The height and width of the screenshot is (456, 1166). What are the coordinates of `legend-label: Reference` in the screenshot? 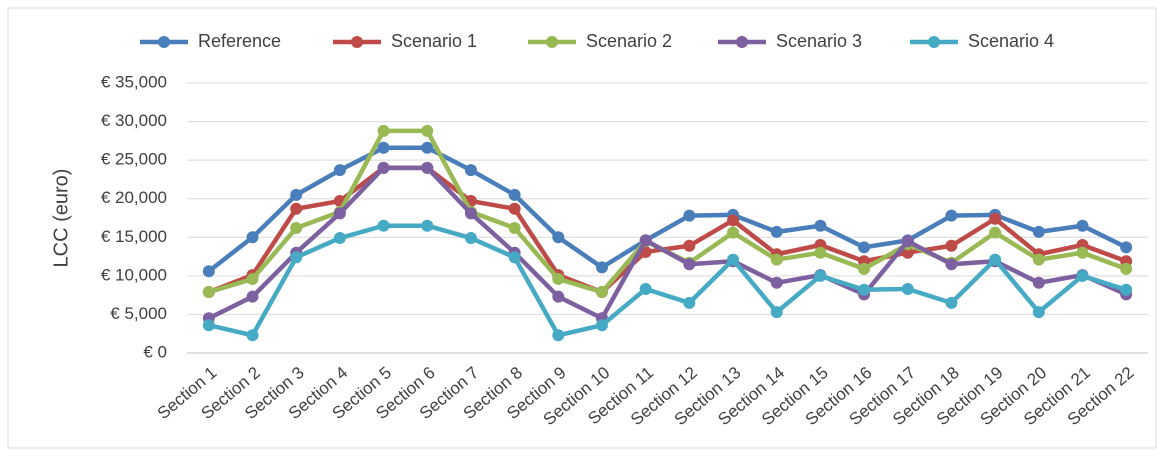 It's located at (239, 41).